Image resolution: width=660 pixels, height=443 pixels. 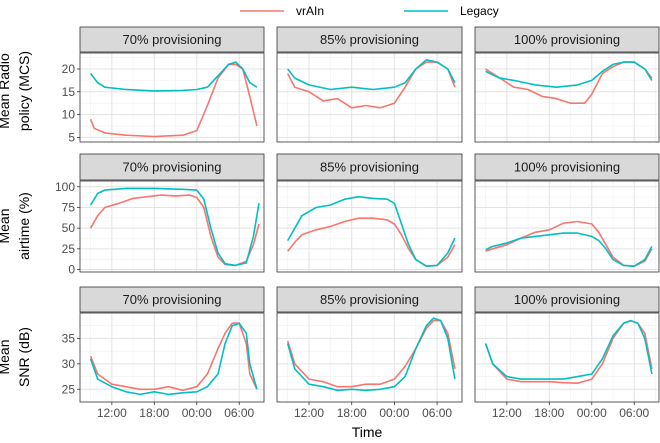 What do you see at coordinates (69, 207) in the screenshot?
I see `y-tick-label: 75` at bounding box center [69, 207].